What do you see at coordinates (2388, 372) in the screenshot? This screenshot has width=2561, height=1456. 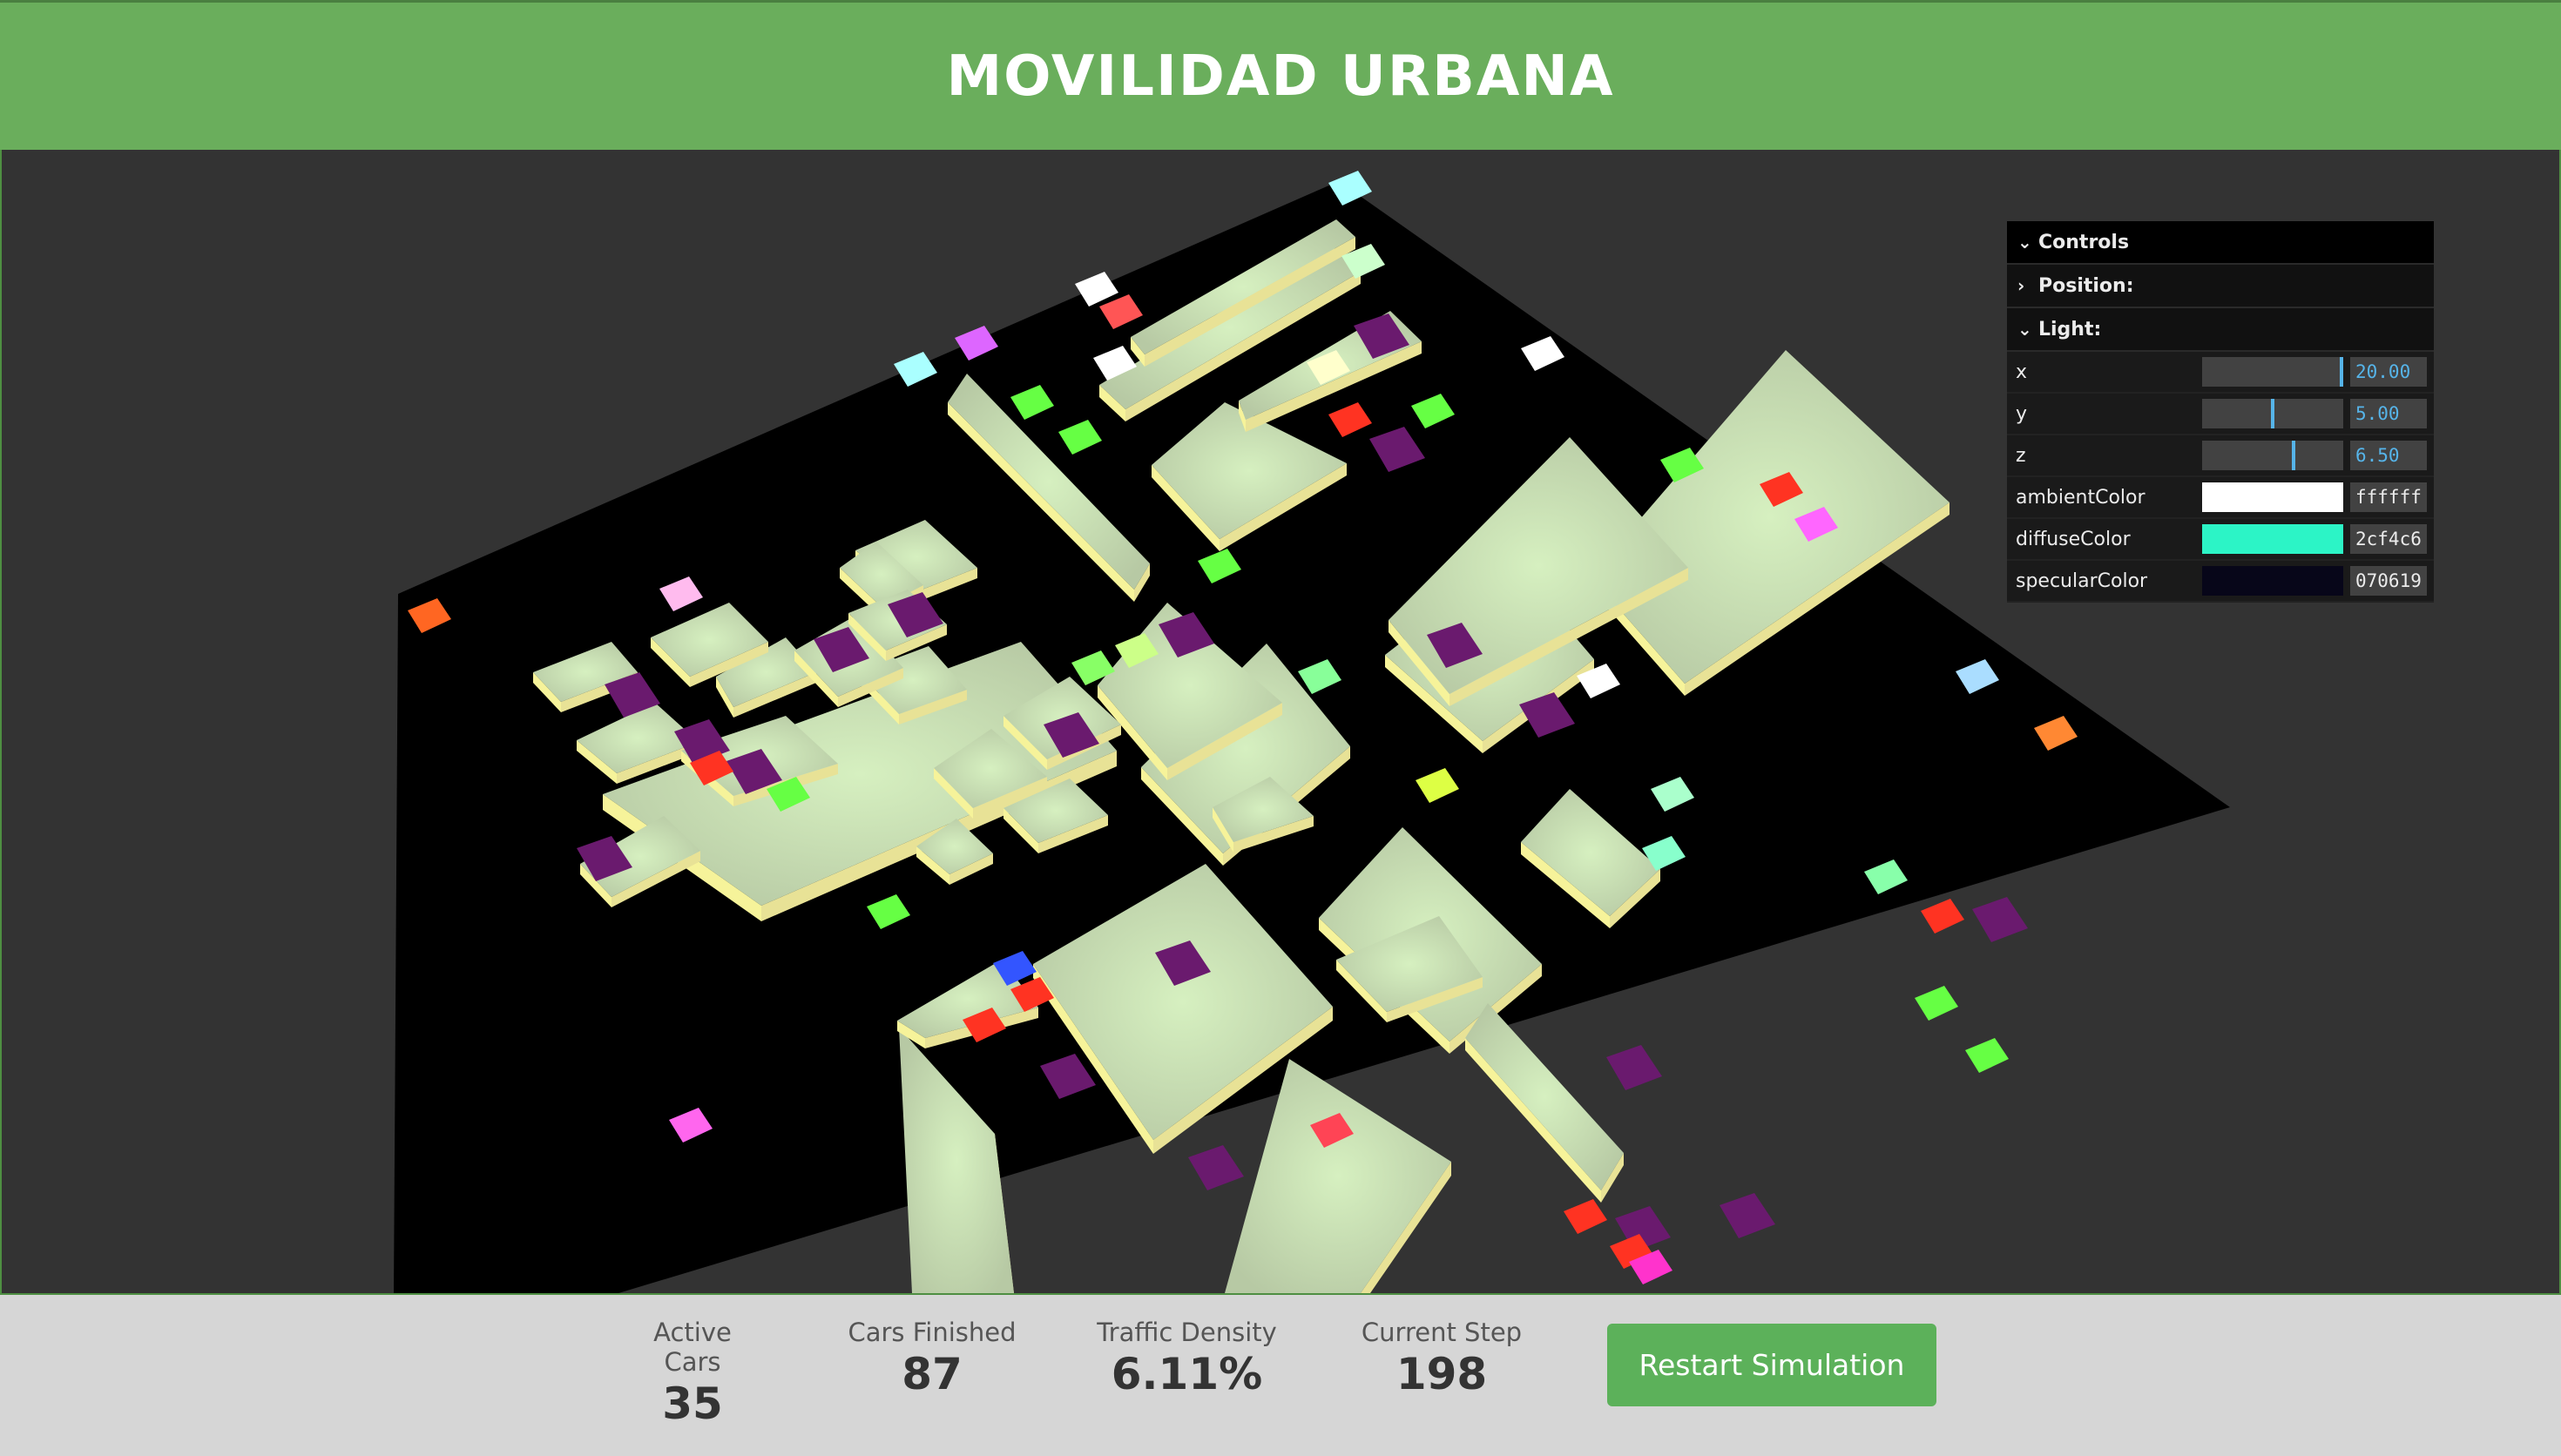 I see `light-x-input: 20.00` at bounding box center [2388, 372].